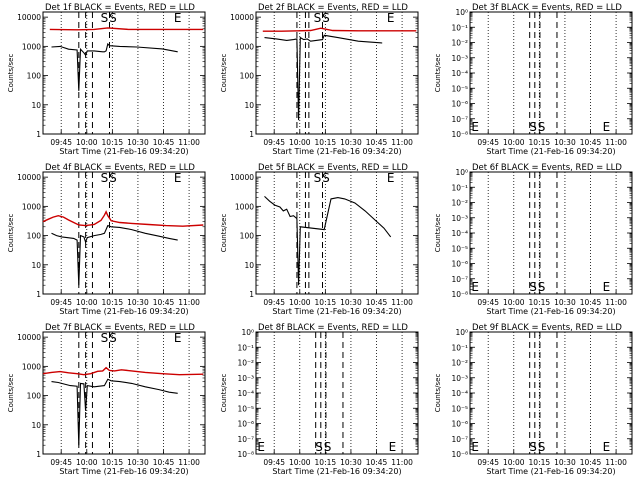 The width and height of the screenshot is (640, 484). Describe the element at coordinates (120, 168) in the screenshot. I see `panel-title: Det 4f BLACK = Events, RED = LLD` at that location.